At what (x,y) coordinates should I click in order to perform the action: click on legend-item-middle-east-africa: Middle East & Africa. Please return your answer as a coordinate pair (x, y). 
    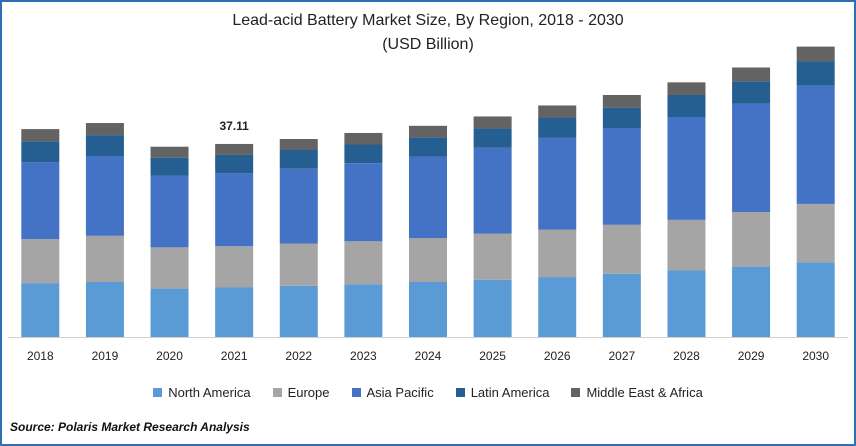
    Looking at the image, I should click on (637, 392).